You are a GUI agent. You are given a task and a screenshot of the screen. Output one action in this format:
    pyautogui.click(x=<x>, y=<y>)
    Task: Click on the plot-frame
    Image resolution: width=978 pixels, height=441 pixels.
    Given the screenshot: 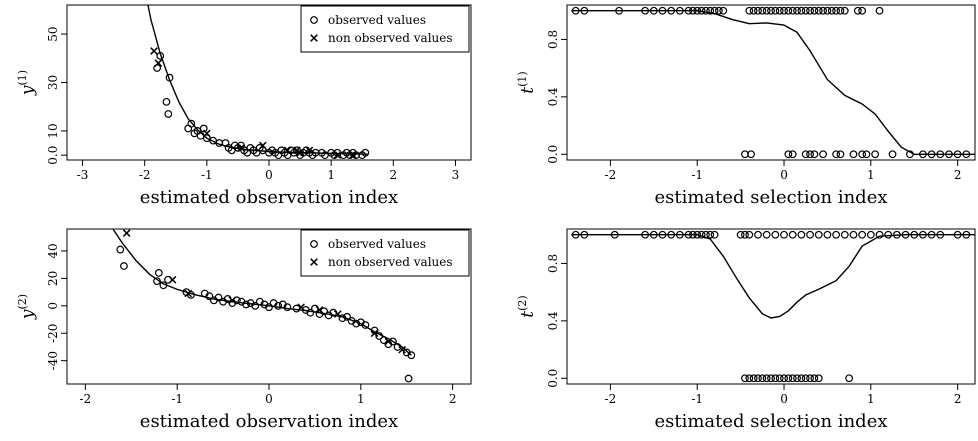 What is the action you would take?
    pyautogui.click(x=771, y=306)
    